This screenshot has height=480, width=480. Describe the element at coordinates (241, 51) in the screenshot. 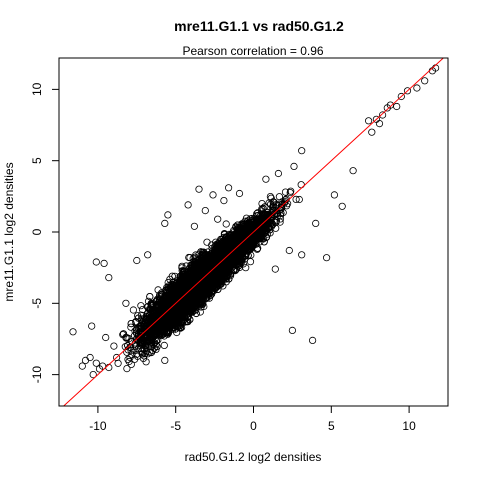

I see `correlation-label: Pearson correlation =` at that location.